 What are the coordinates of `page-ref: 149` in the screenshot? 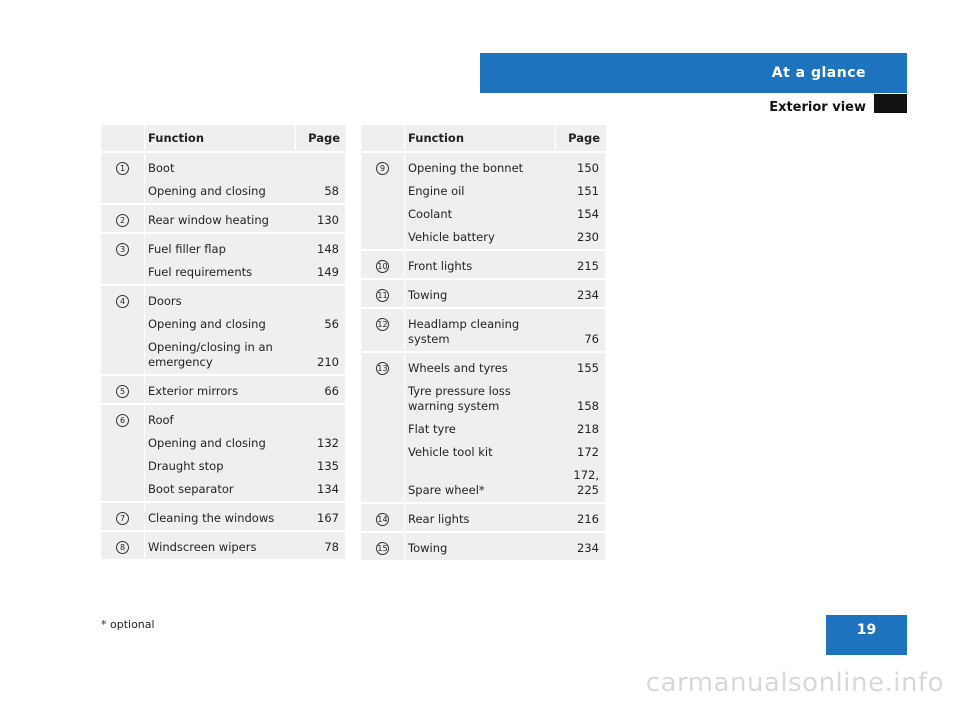 It's located at (328, 272).